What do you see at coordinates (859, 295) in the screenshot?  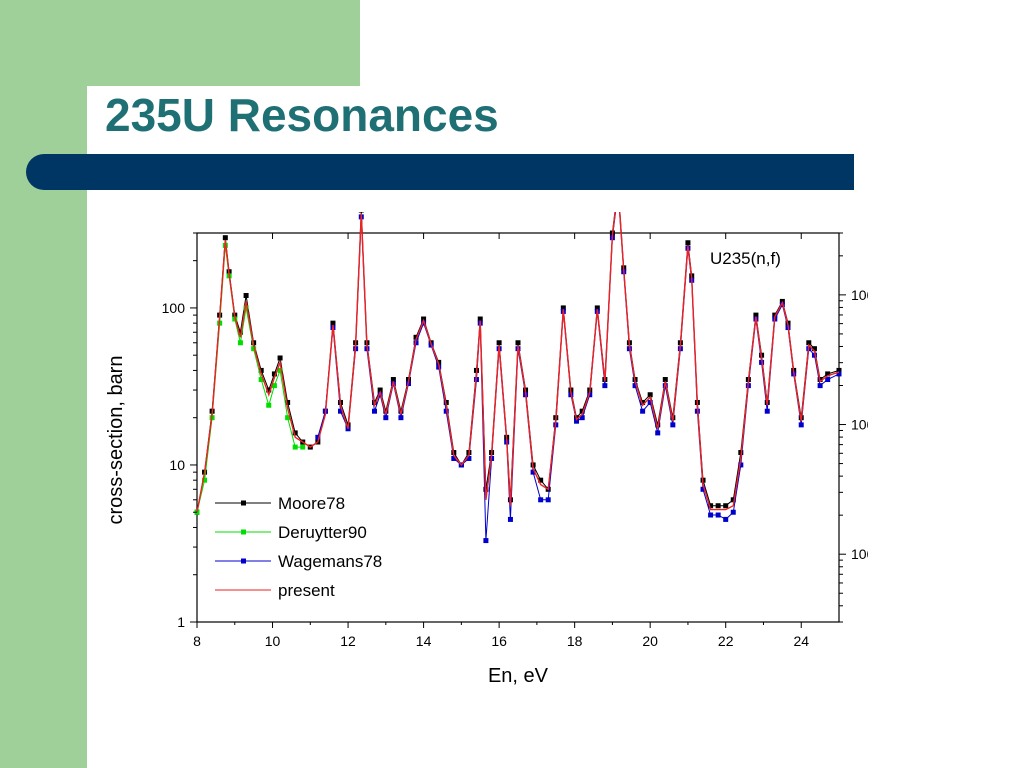 I see `y2-tick-label: 10000` at bounding box center [859, 295].